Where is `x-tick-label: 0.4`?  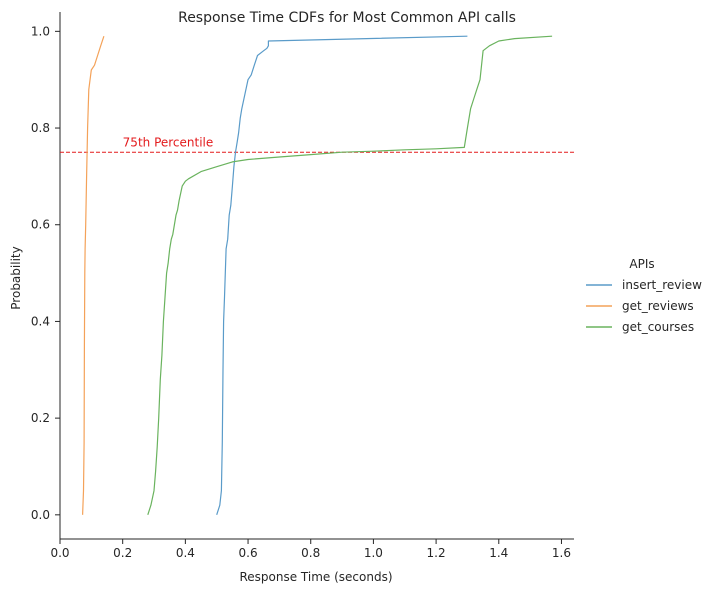 x-tick-label: 0.4 is located at coordinates (185, 553).